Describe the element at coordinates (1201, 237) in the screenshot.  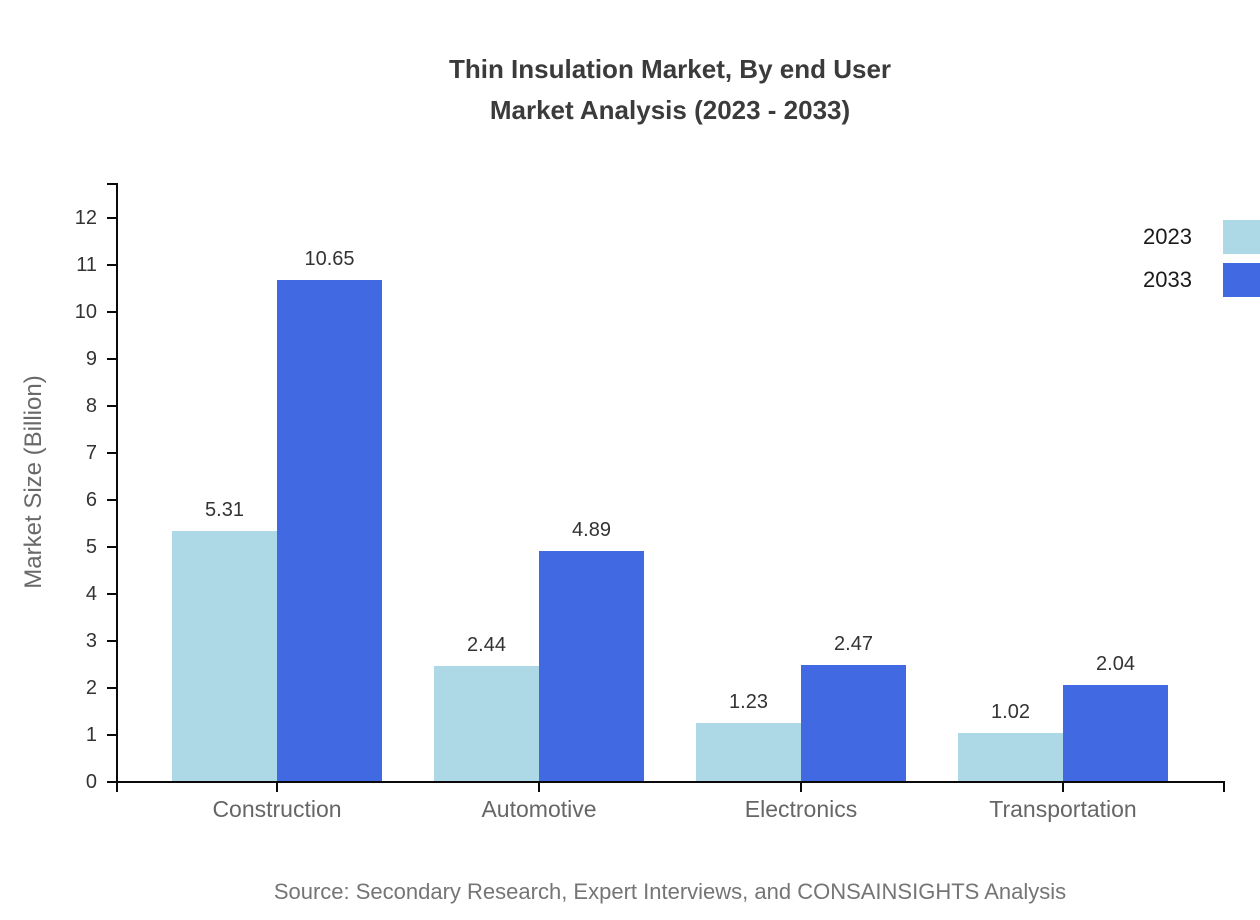
I see `legend-item-2023: 2023` at that location.